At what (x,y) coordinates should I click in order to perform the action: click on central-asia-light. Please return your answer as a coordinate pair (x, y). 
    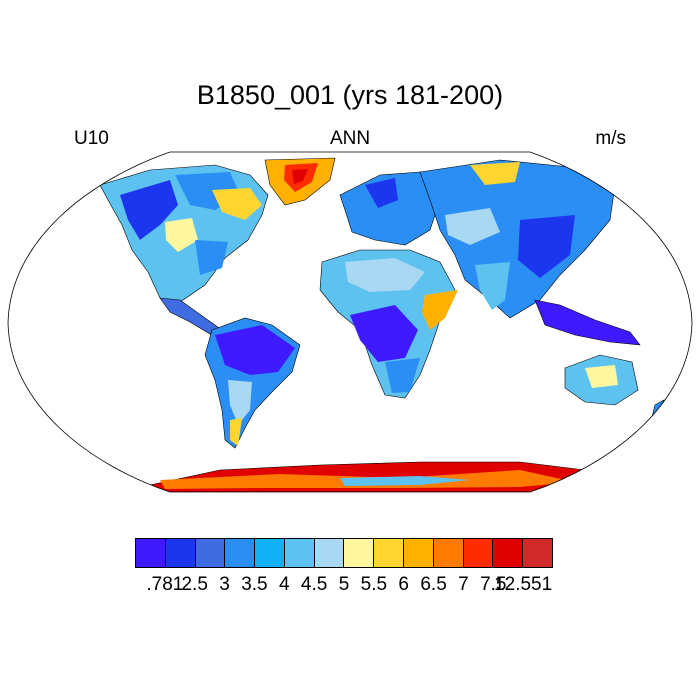
    Looking at the image, I should click on (472, 226).